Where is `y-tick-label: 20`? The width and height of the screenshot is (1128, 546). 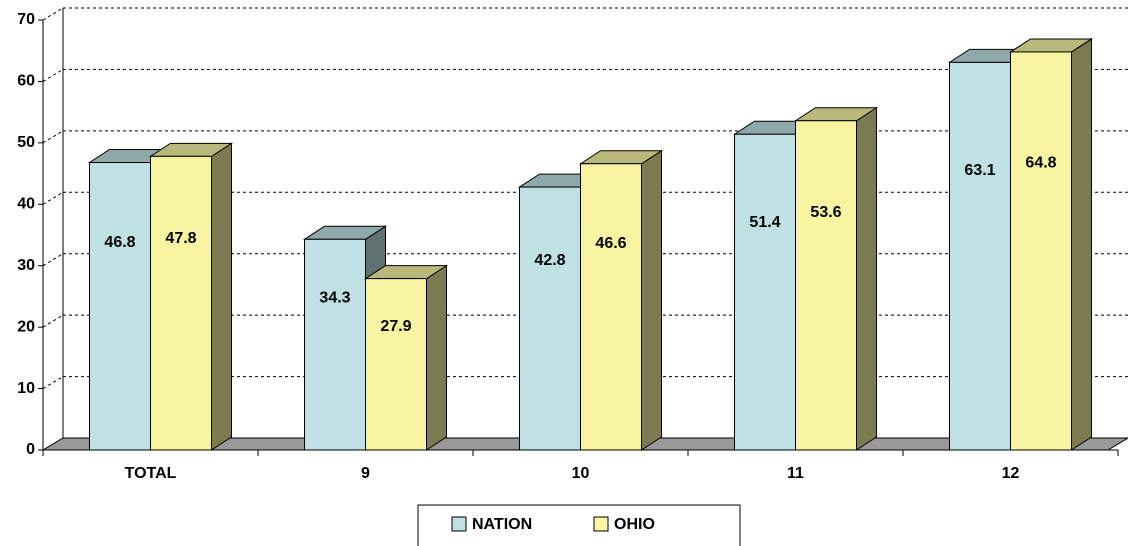 y-tick-label: 20 is located at coordinates (26, 326).